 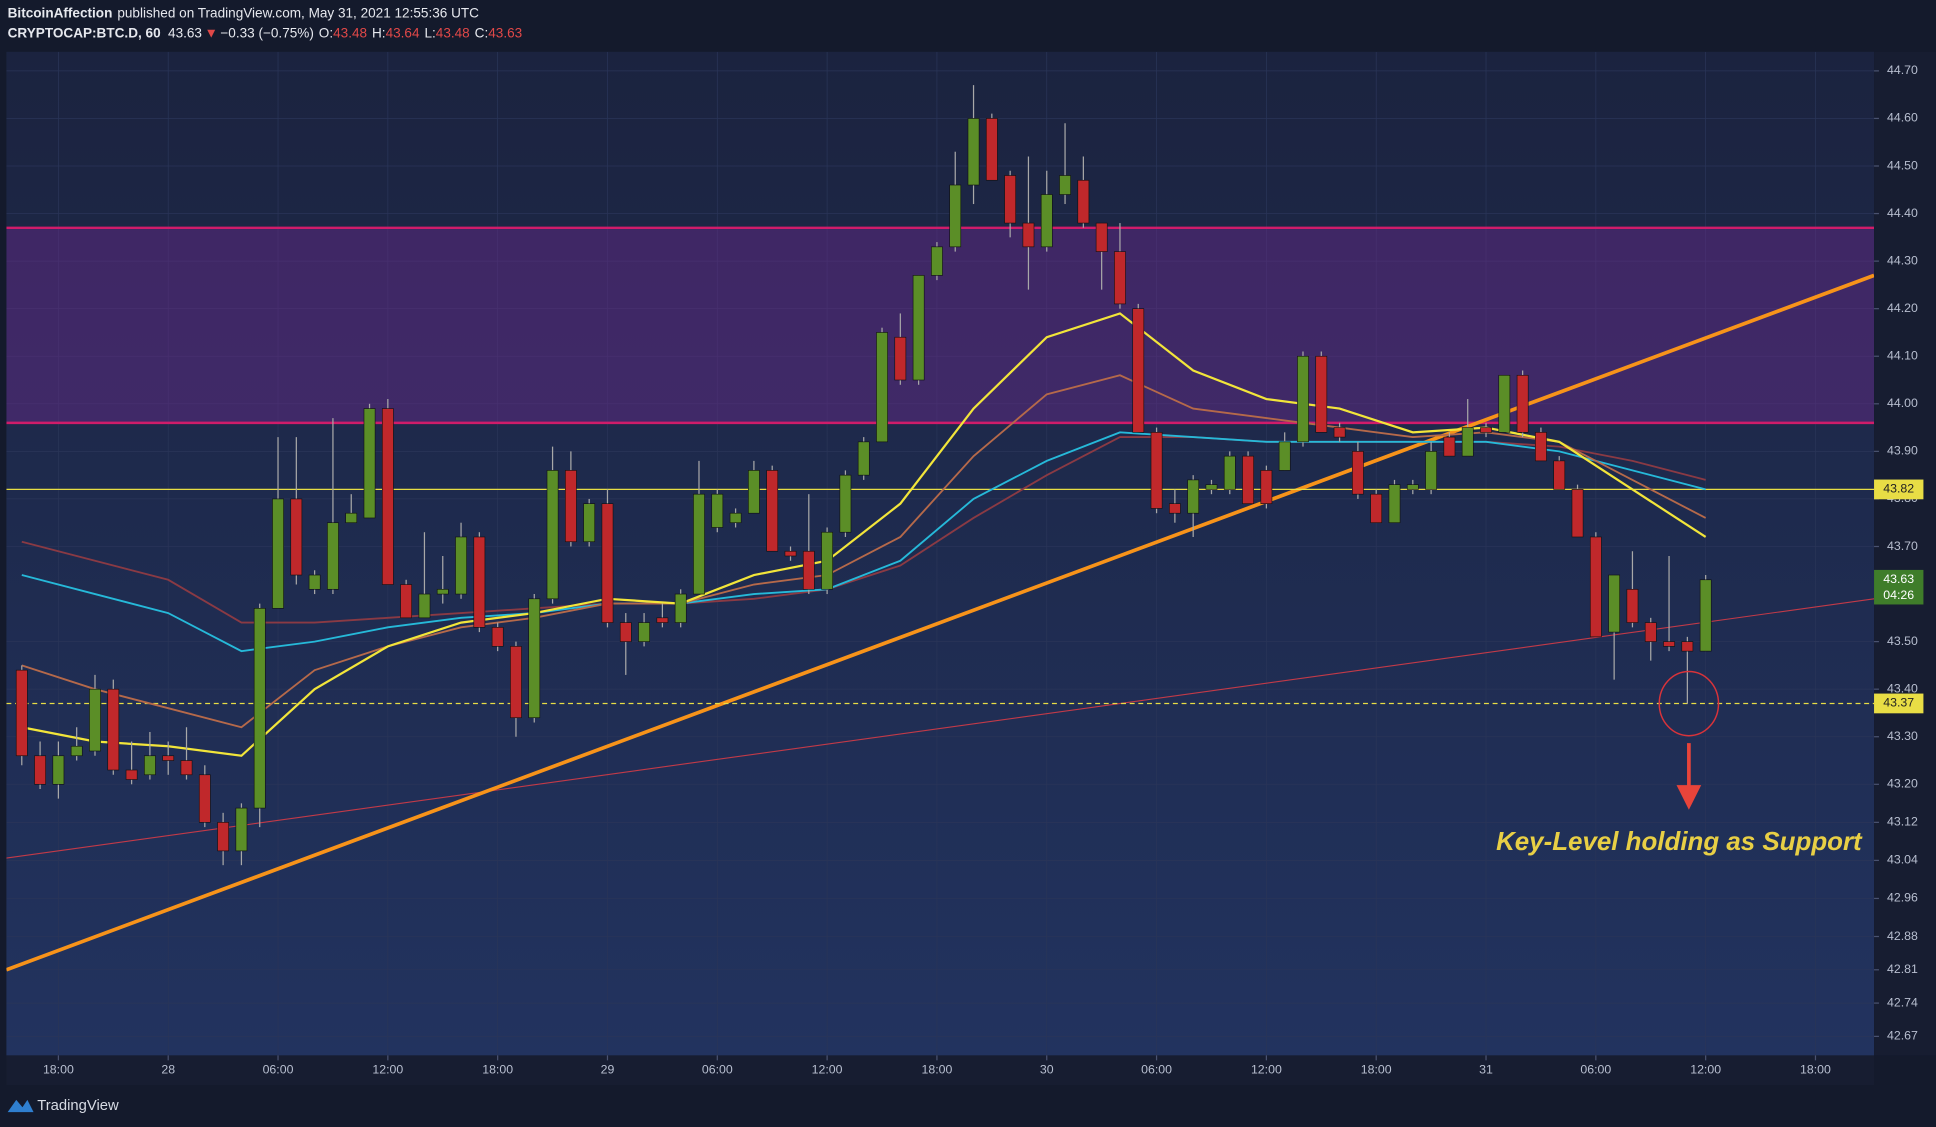 I want to click on y-tick-label: 43.20, so click(x=1902, y=784).